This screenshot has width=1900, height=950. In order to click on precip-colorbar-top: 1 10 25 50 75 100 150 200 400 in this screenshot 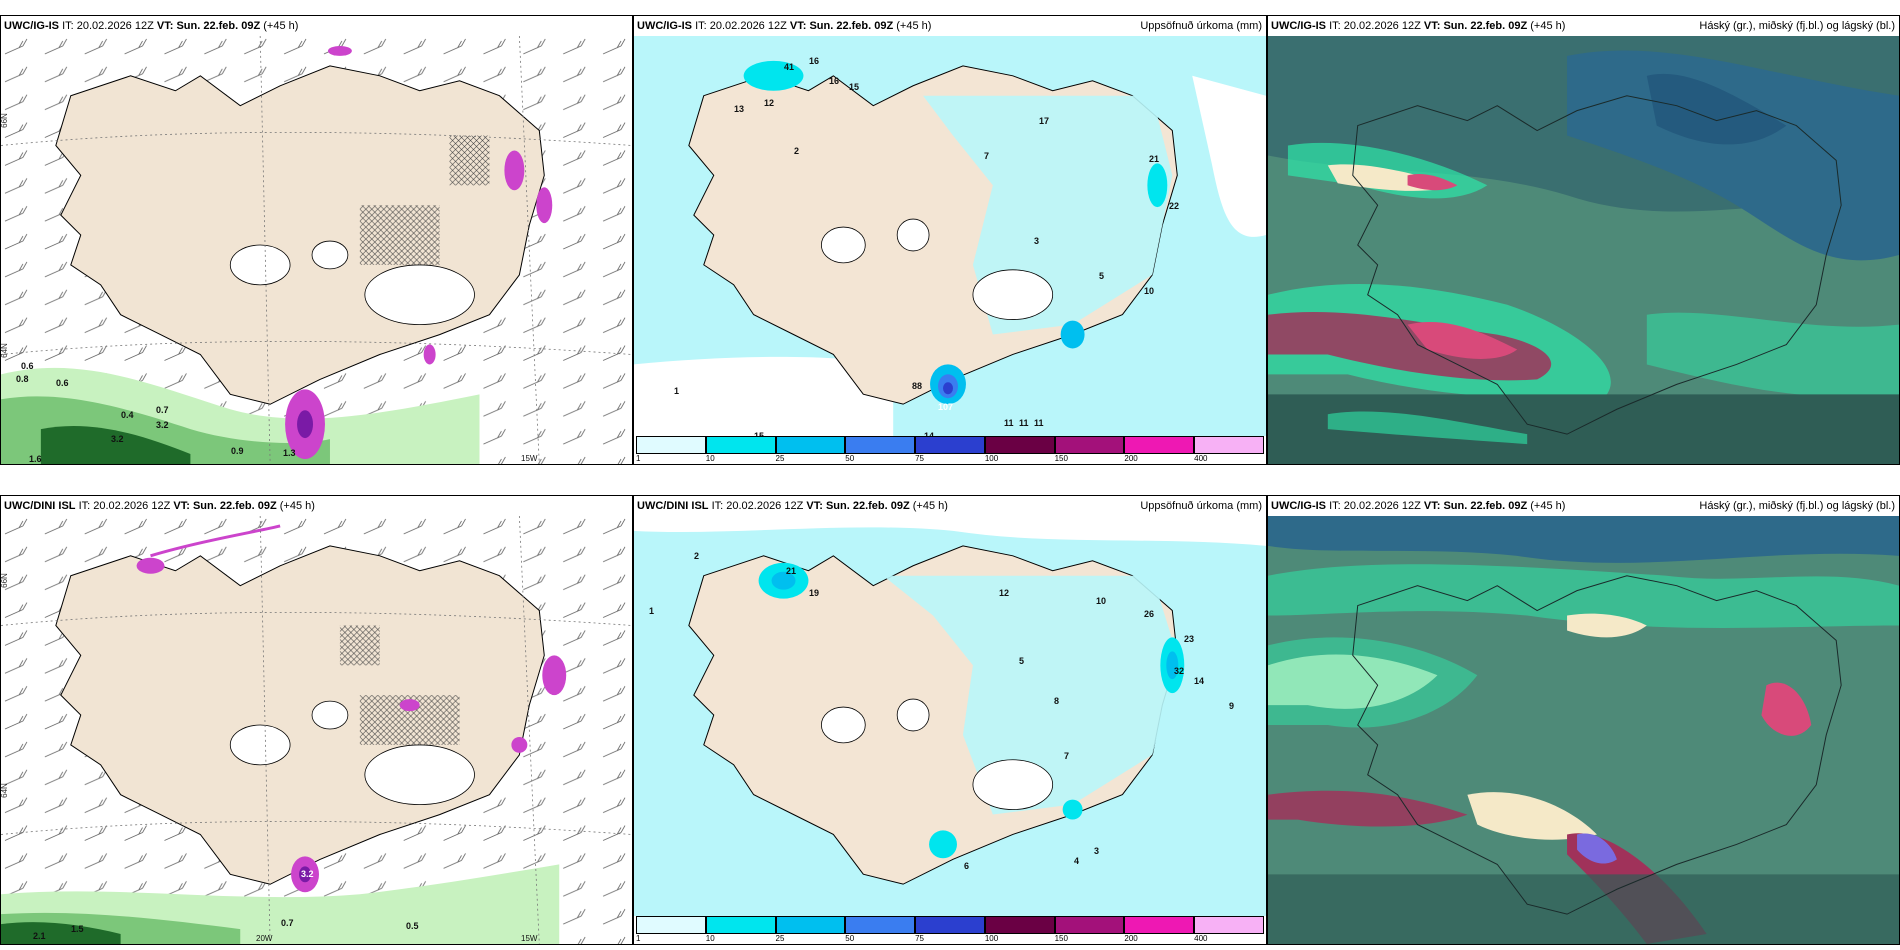, I will do `click(950, 450)`.